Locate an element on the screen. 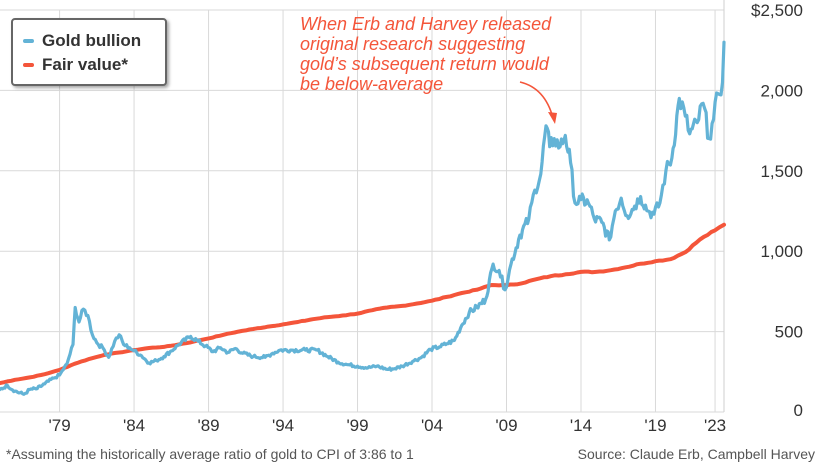 Image resolution: width=823 pixels, height=476 pixels. x-tick-label: '84 is located at coordinates (134, 425).